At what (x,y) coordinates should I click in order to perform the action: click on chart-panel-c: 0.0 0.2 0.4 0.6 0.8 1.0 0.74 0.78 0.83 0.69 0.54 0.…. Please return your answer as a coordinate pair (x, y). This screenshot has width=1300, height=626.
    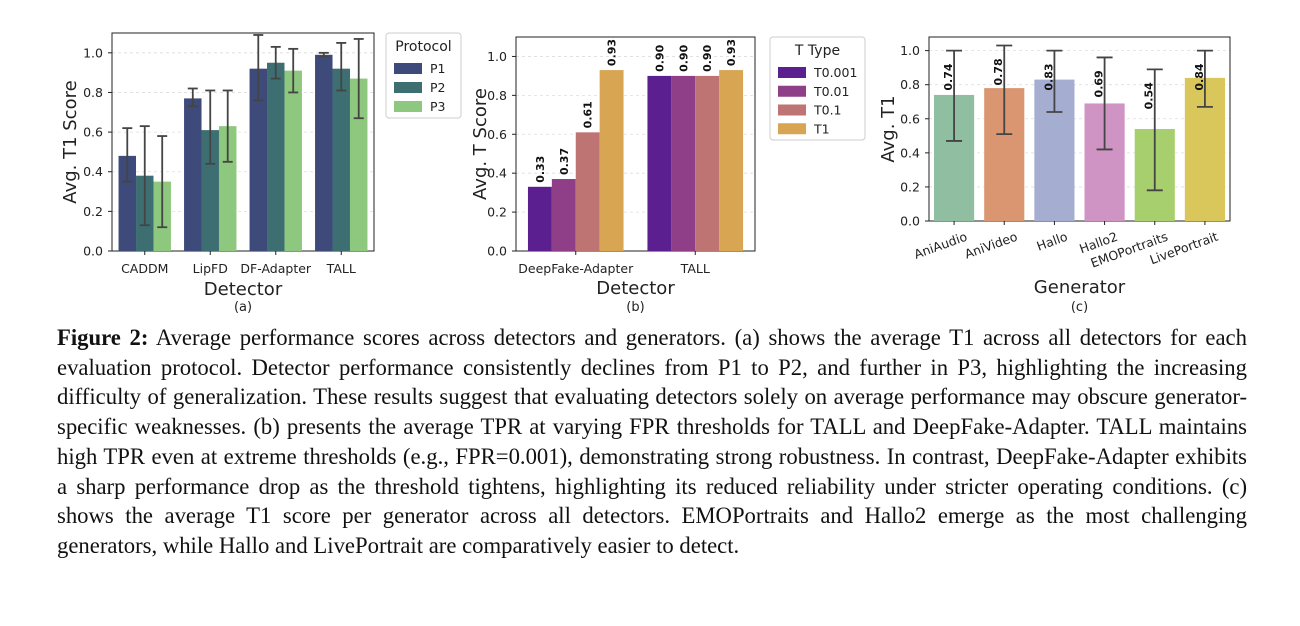
    Looking at the image, I should click on (1054, 175).